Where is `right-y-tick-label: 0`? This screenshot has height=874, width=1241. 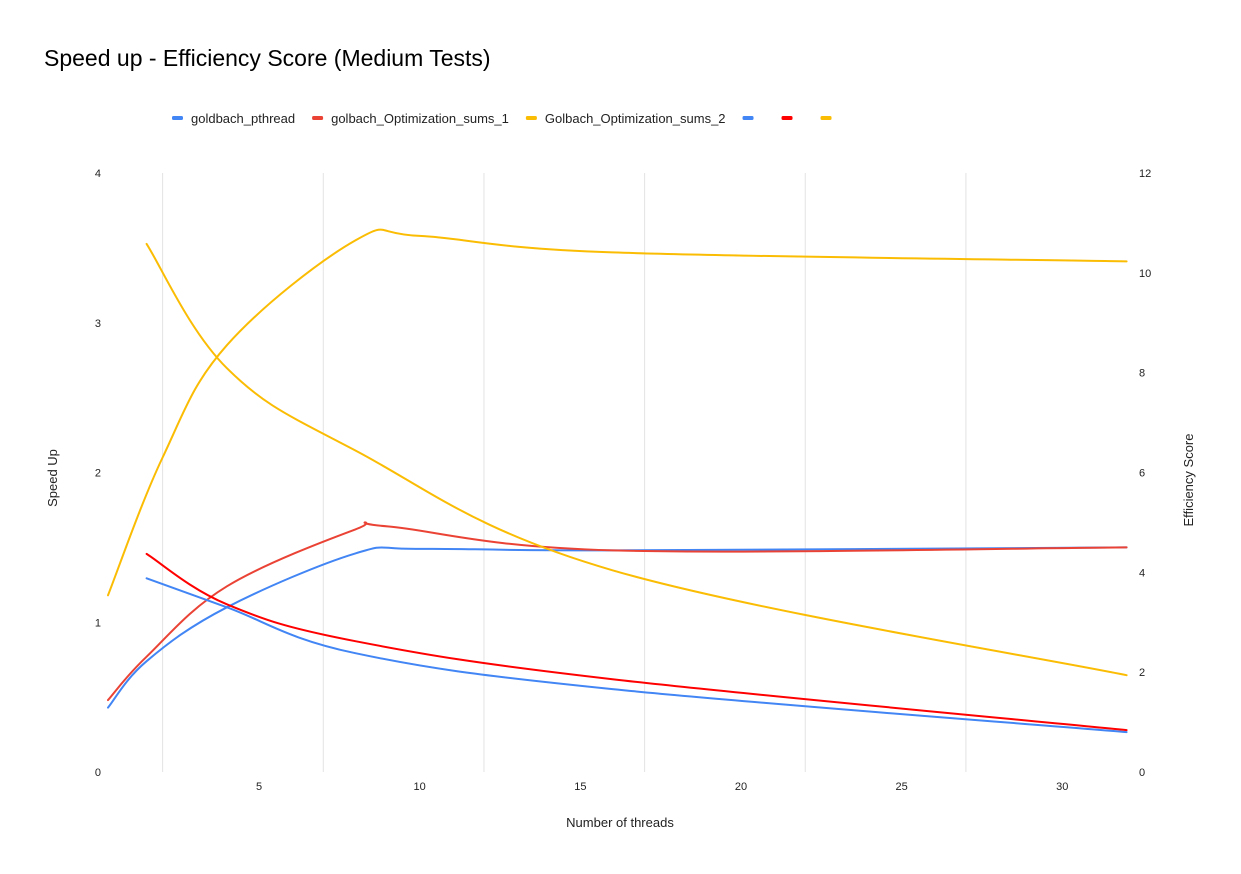 right-y-tick-label: 0 is located at coordinates (1142, 773).